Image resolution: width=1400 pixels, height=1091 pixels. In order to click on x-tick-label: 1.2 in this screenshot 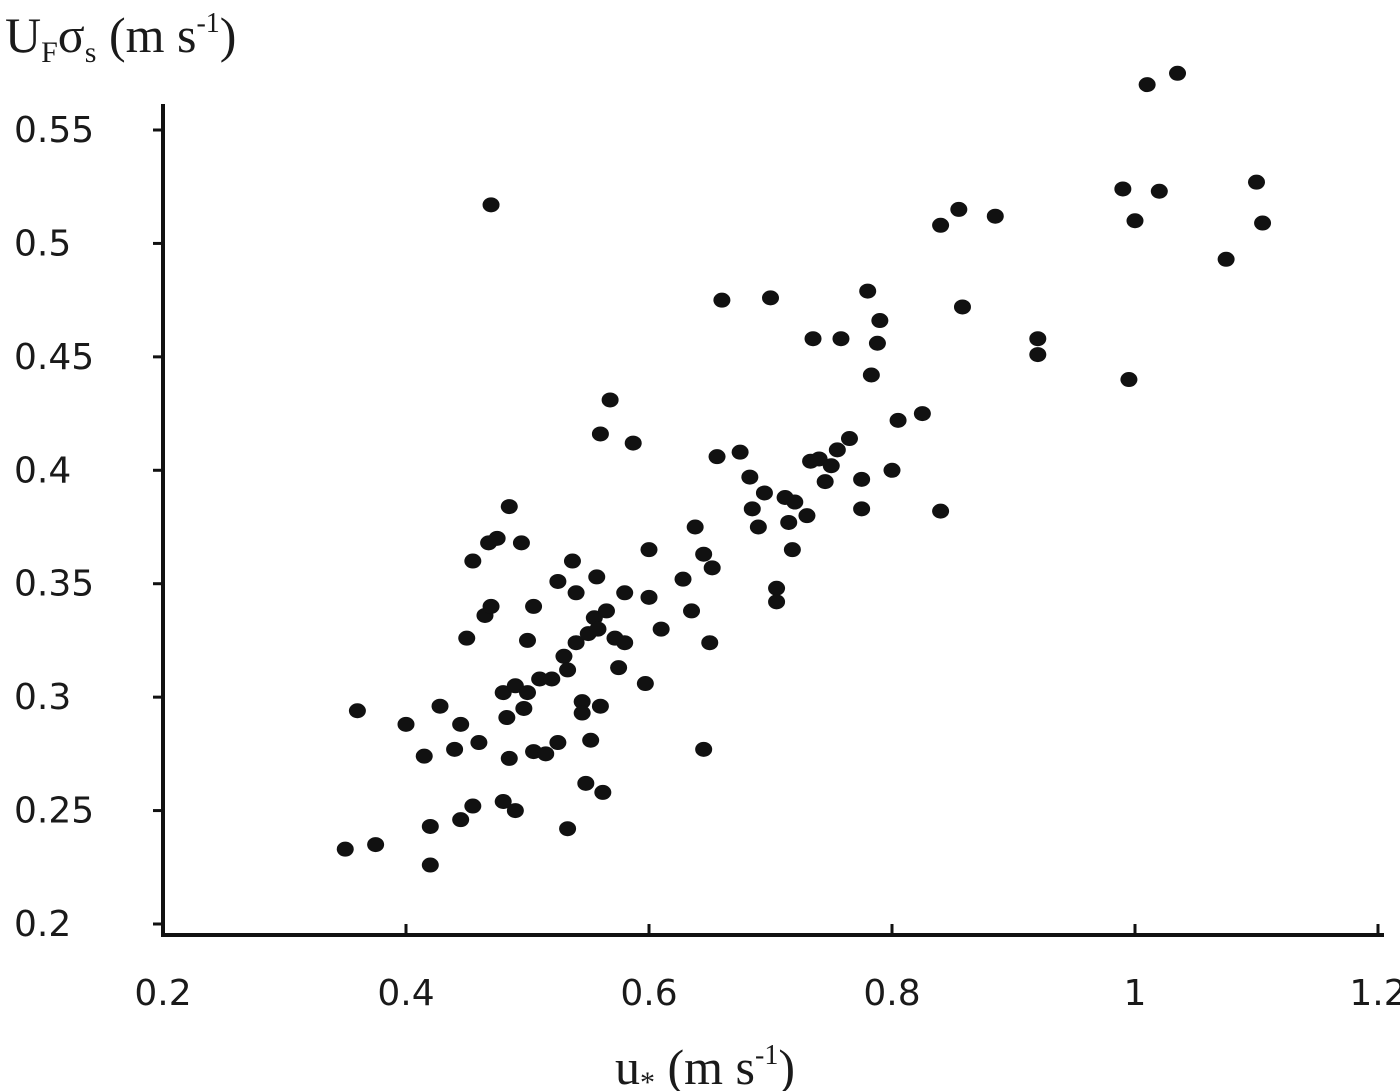, I will do `click(1374, 993)`.